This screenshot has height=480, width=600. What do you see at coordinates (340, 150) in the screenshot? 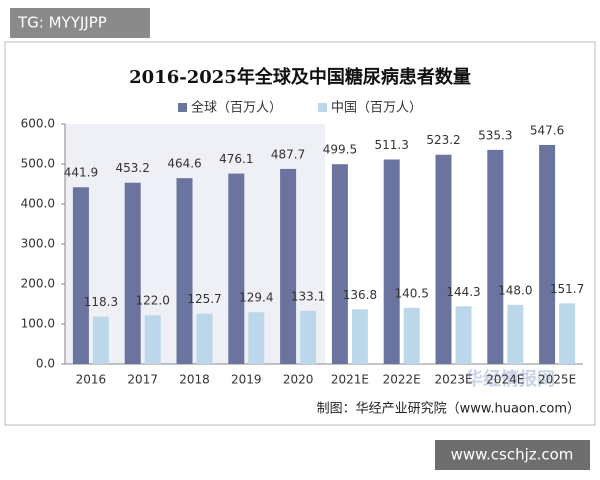
I see `value-label: 499.5` at bounding box center [340, 150].